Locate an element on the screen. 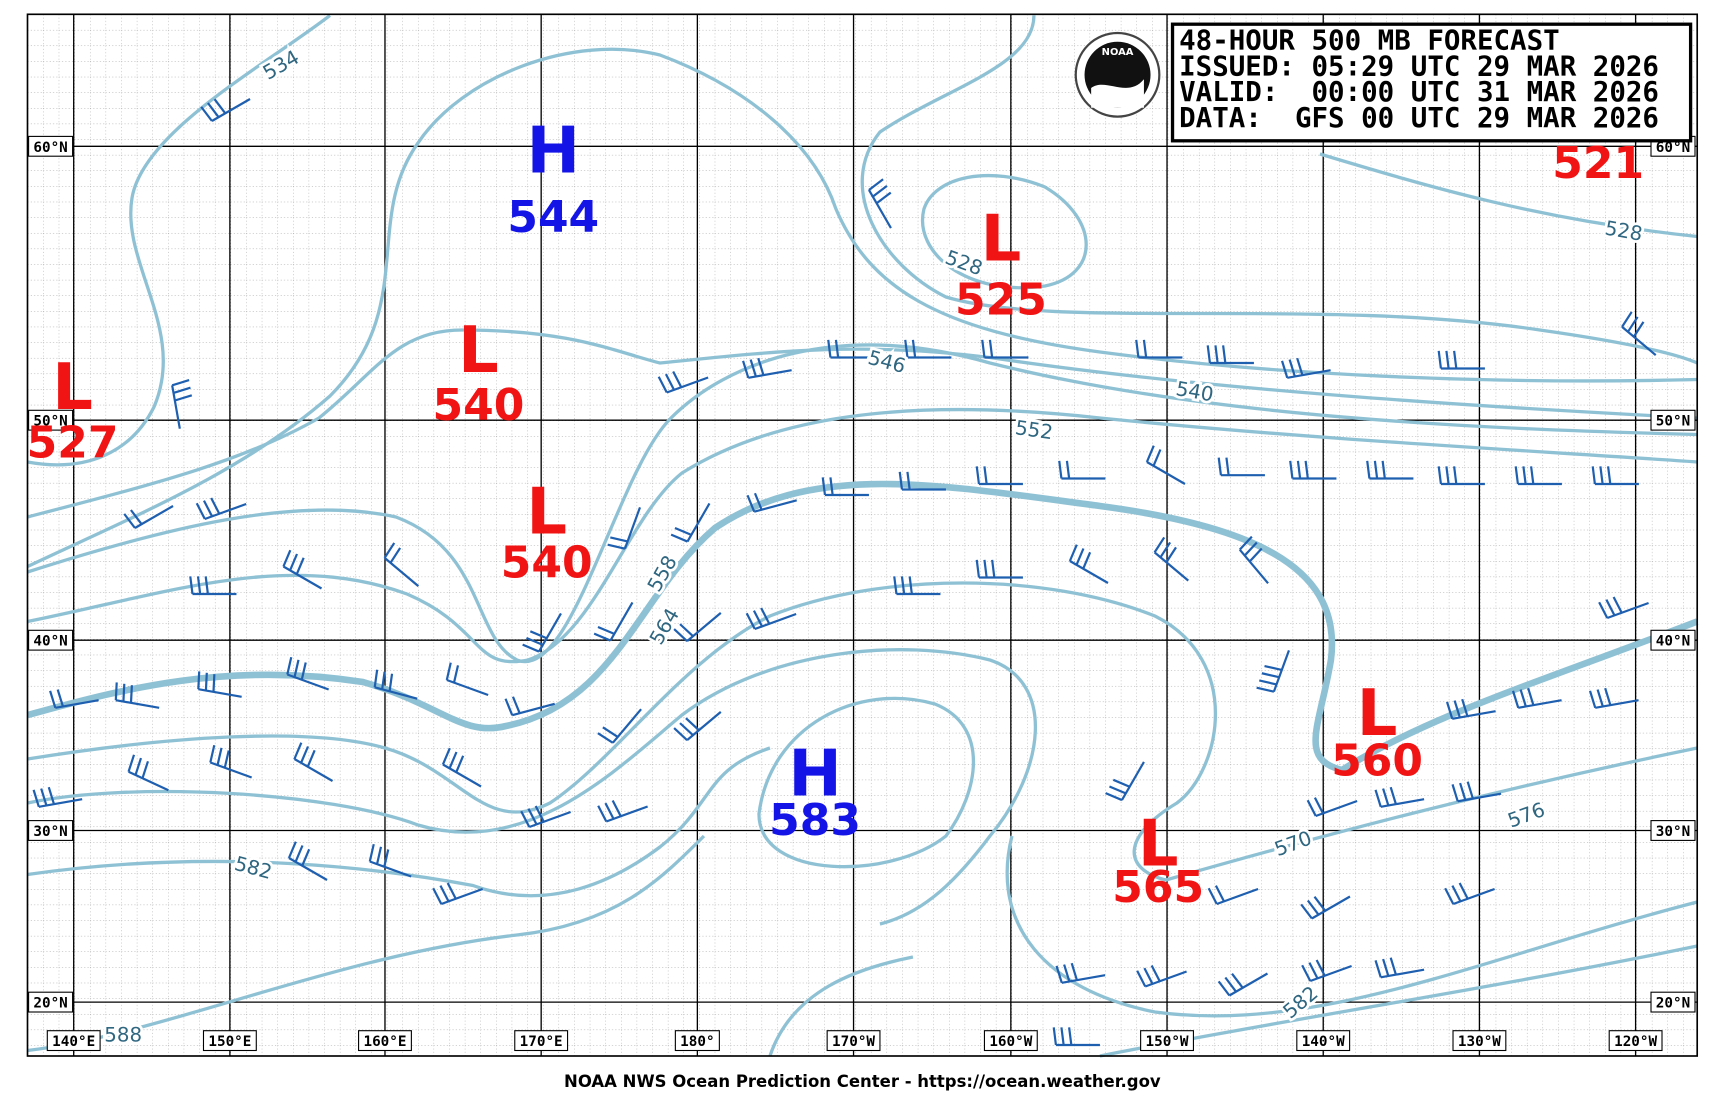 This screenshot has width=1728, height=1100. center-value: 521 is located at coordinates (1598, 163).